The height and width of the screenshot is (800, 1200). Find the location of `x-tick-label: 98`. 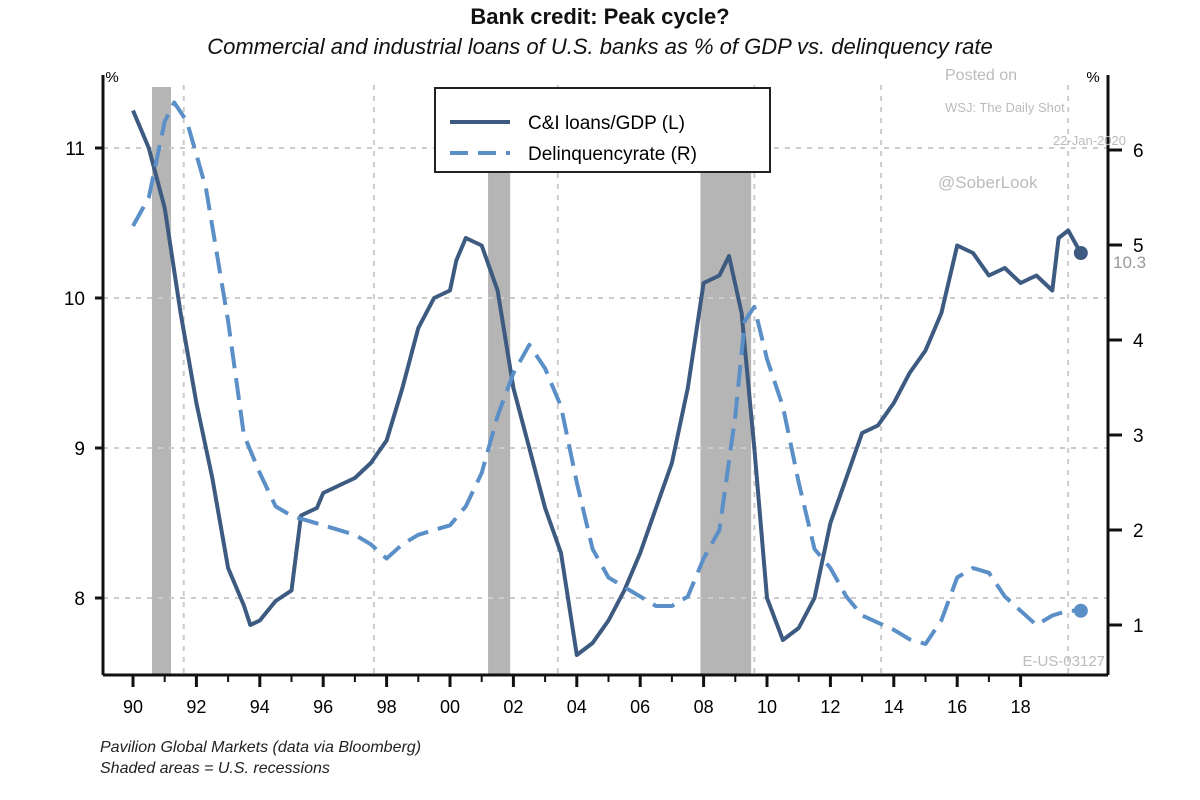

x-tick-label: 98 is located at coordinates (387, 707).